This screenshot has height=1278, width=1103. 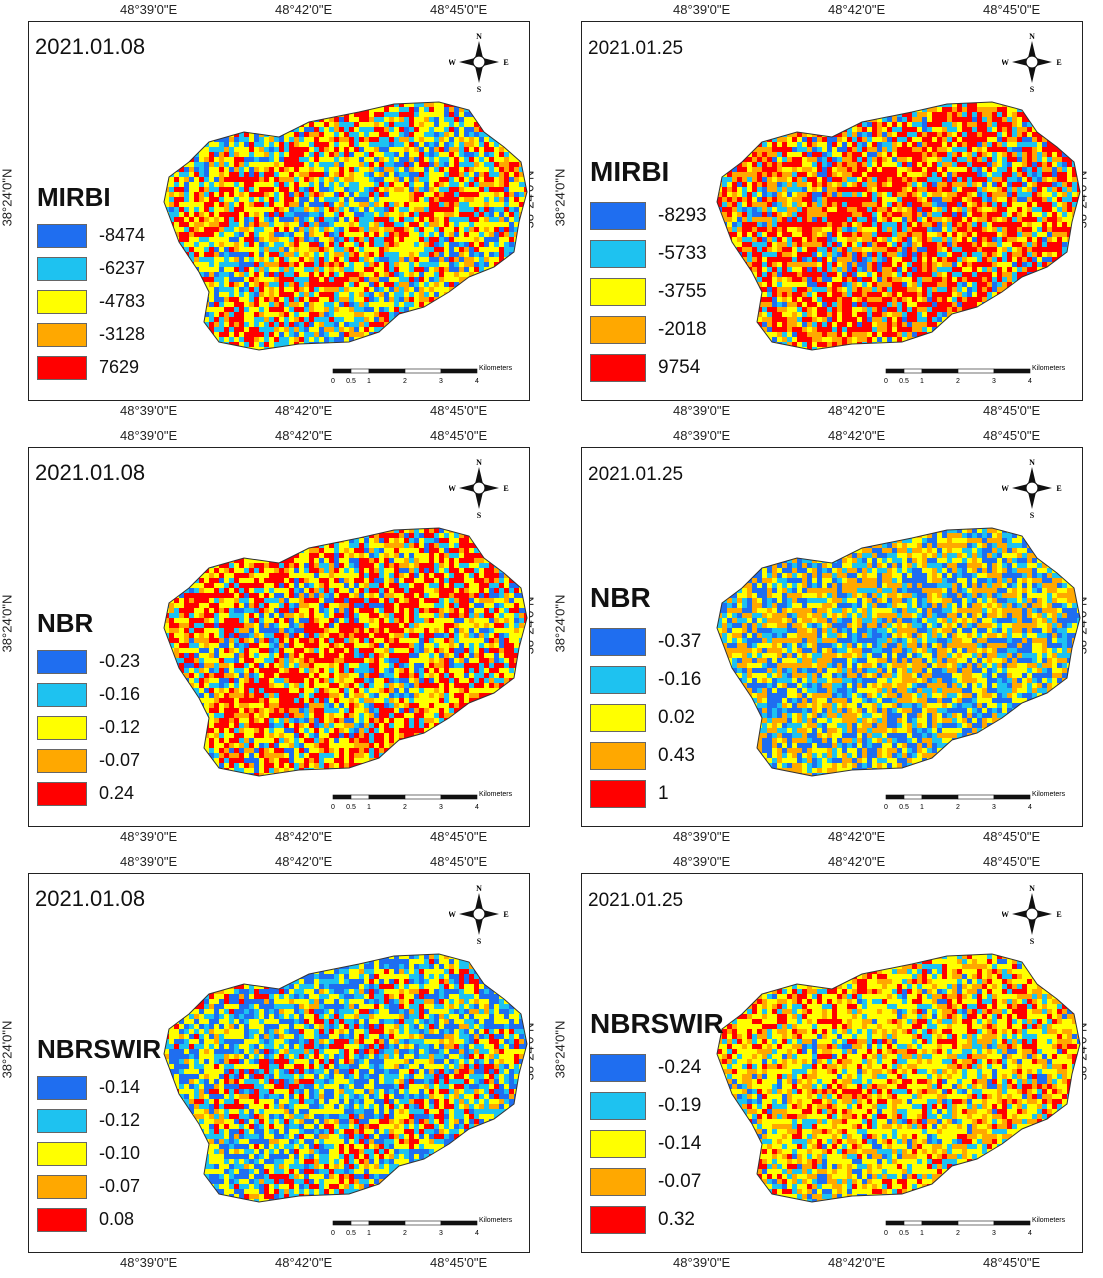 I want to click on legend-value: -0.16, so click(x=679, y=680).